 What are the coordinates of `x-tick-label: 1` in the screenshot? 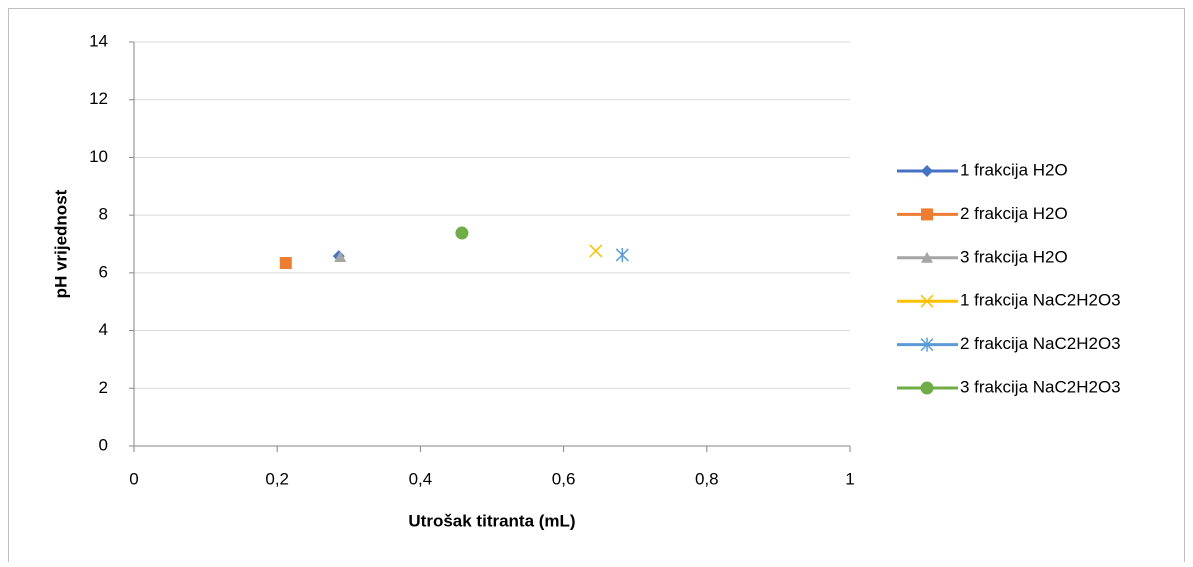 It's located at (849, 478).